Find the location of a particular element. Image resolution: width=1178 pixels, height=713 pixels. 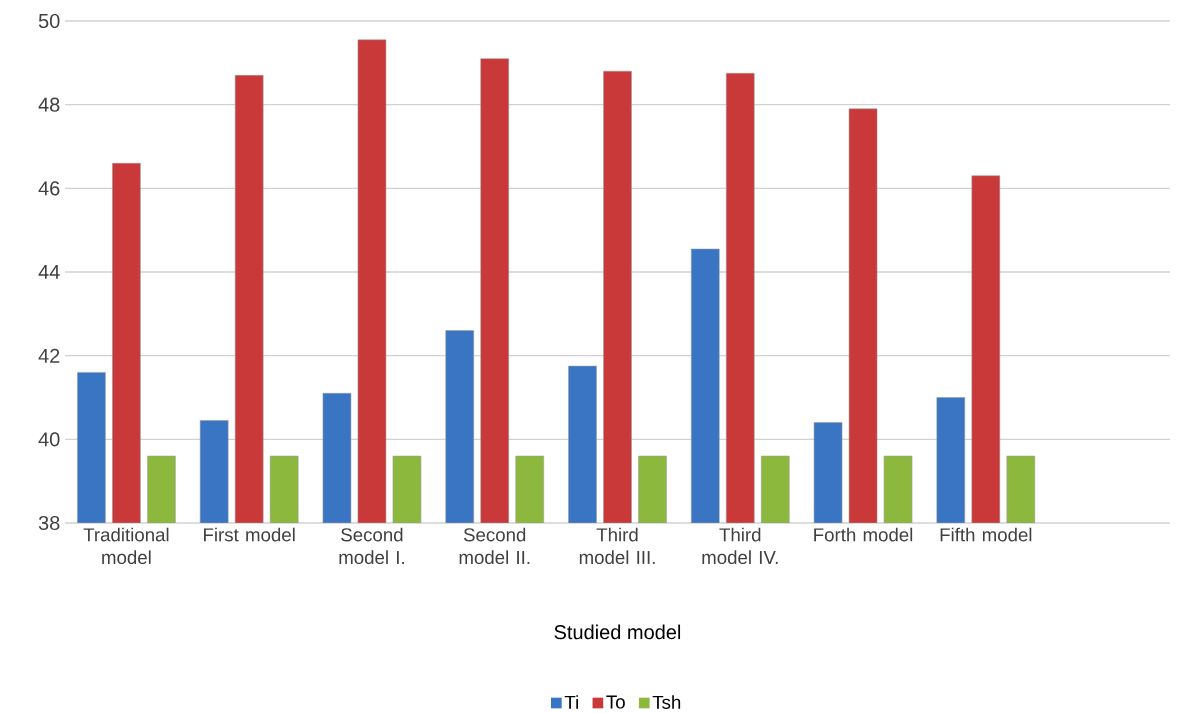

x-tick-label: Third model IV. is located at coordinates (740, 546).